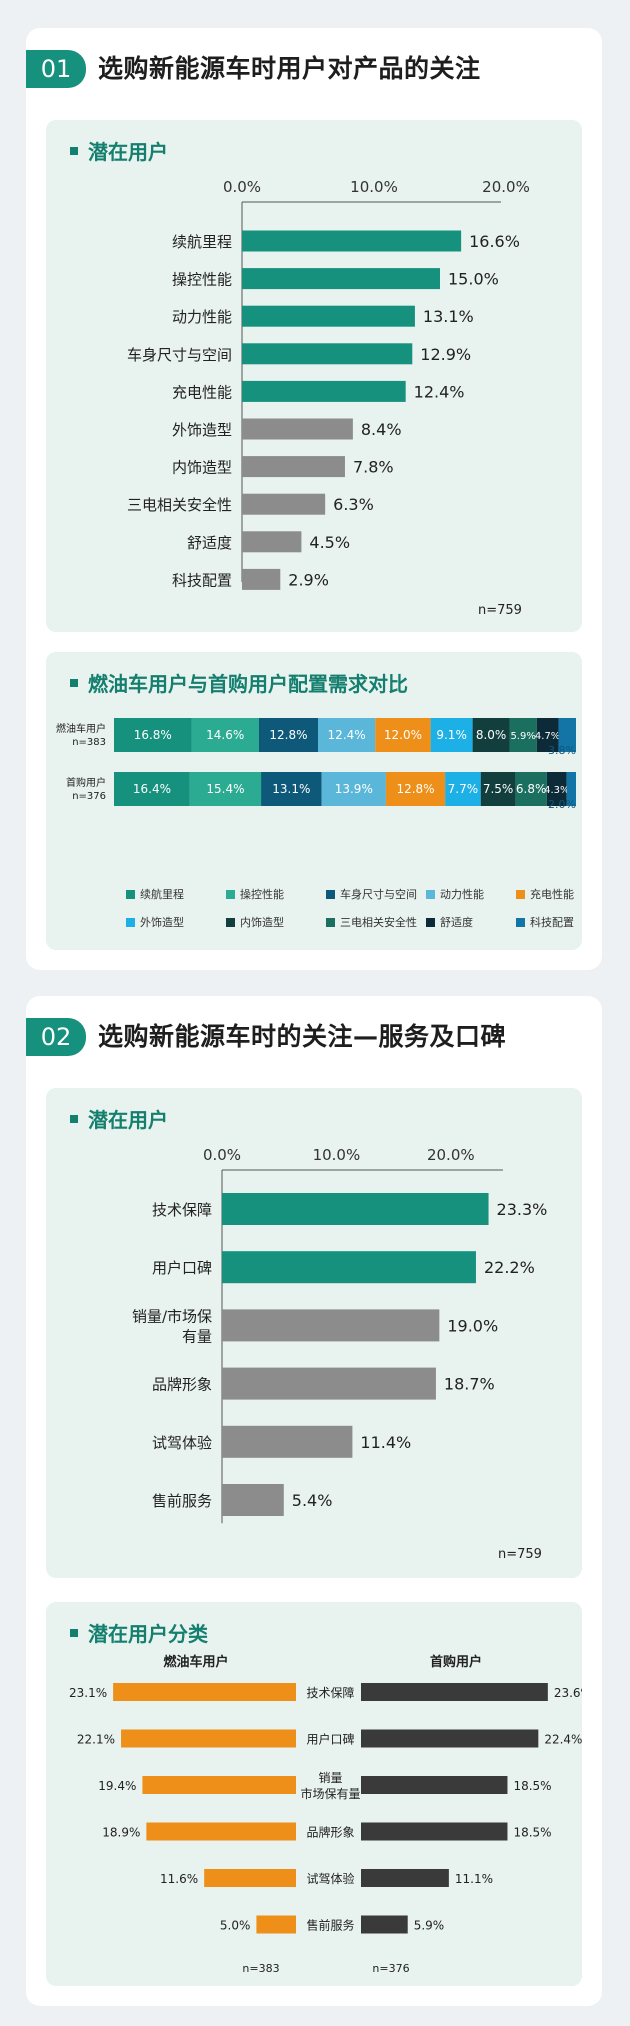  What do you see at coordinates (330, 1739) in the screenshot?
I see `category-label: 用户口碑` at bounding box center [330, 1739].